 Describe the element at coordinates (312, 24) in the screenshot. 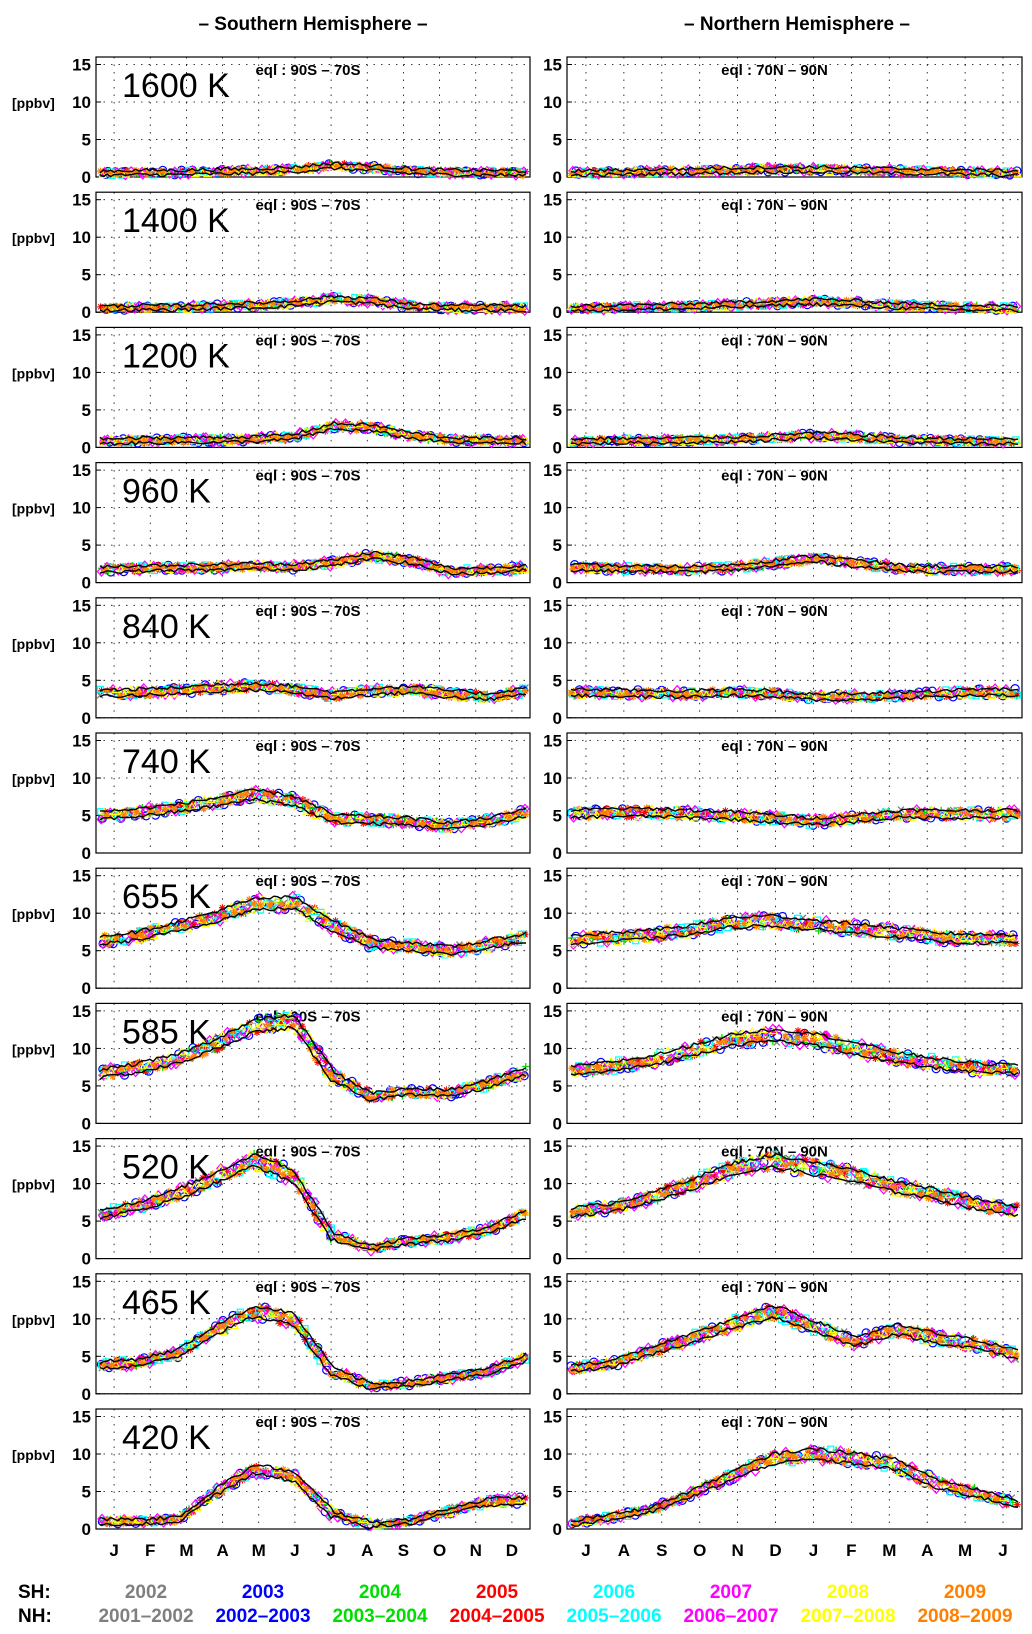

I see `header-southern: – Southern Hemisphere –` at that location.